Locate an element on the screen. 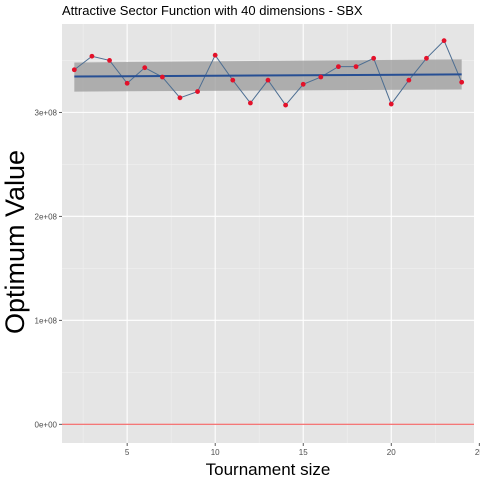 The height and width of the screenshot is (480, 480). x-tick-label: 15 is located at coordinates (303, 452).